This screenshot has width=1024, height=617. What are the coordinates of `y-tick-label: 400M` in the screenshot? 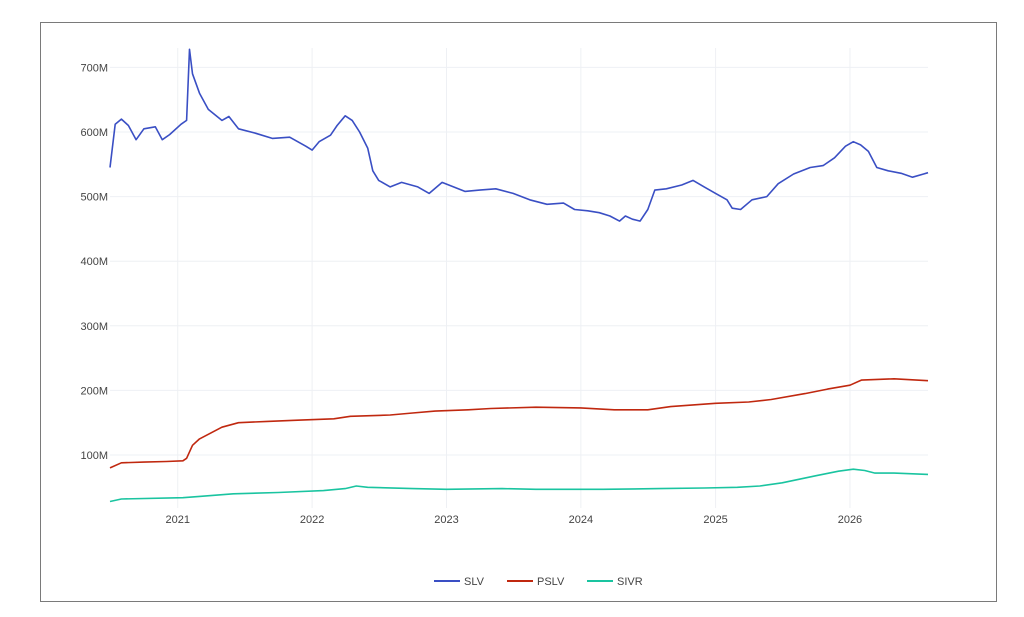 It's located at (94, 262).